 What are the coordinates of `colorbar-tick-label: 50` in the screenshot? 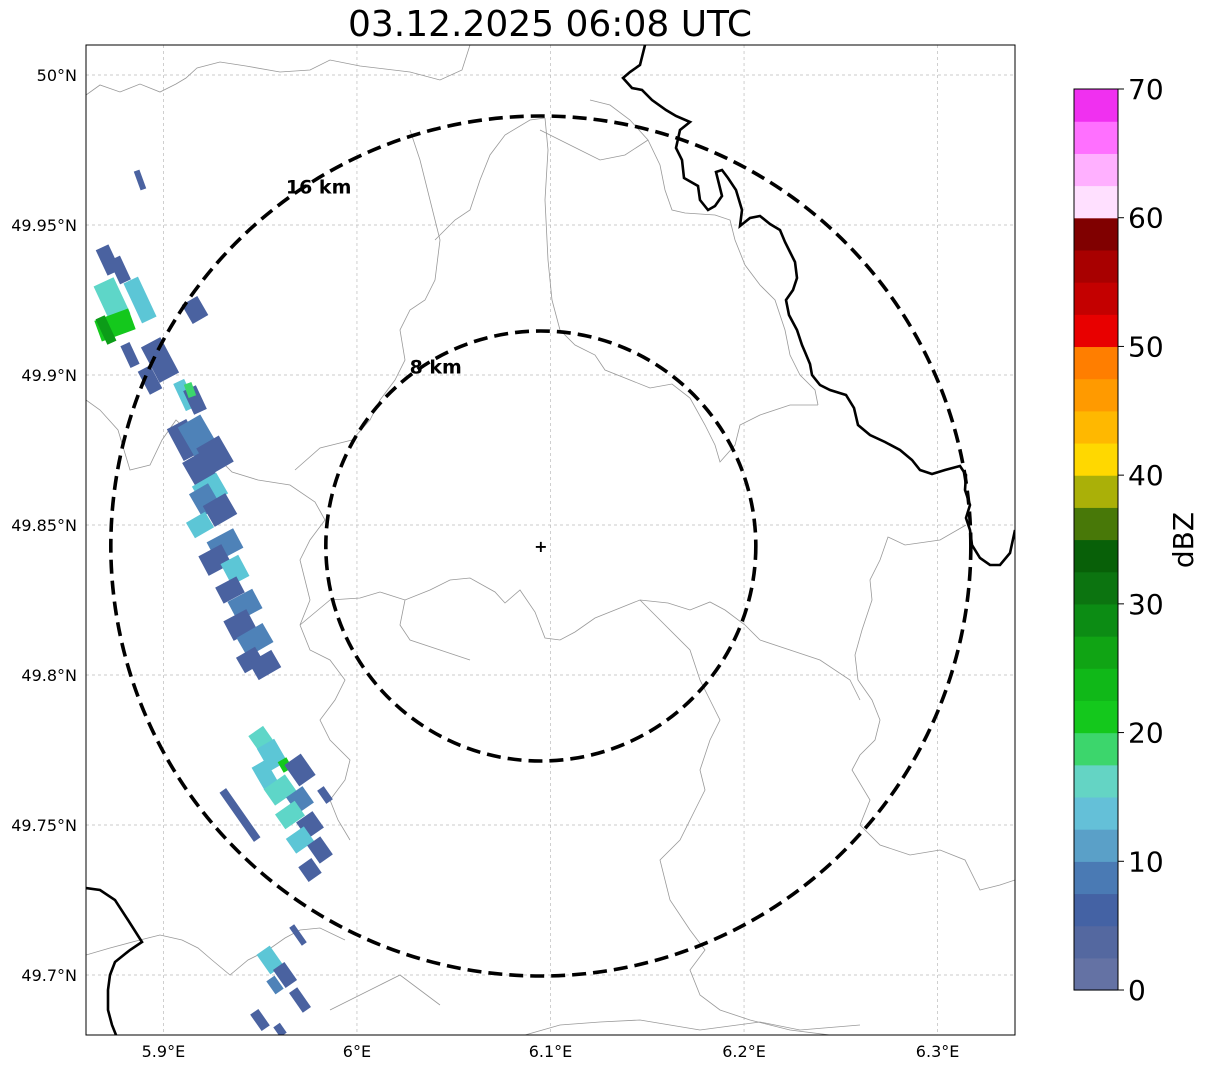 It's located at (1146, 346).